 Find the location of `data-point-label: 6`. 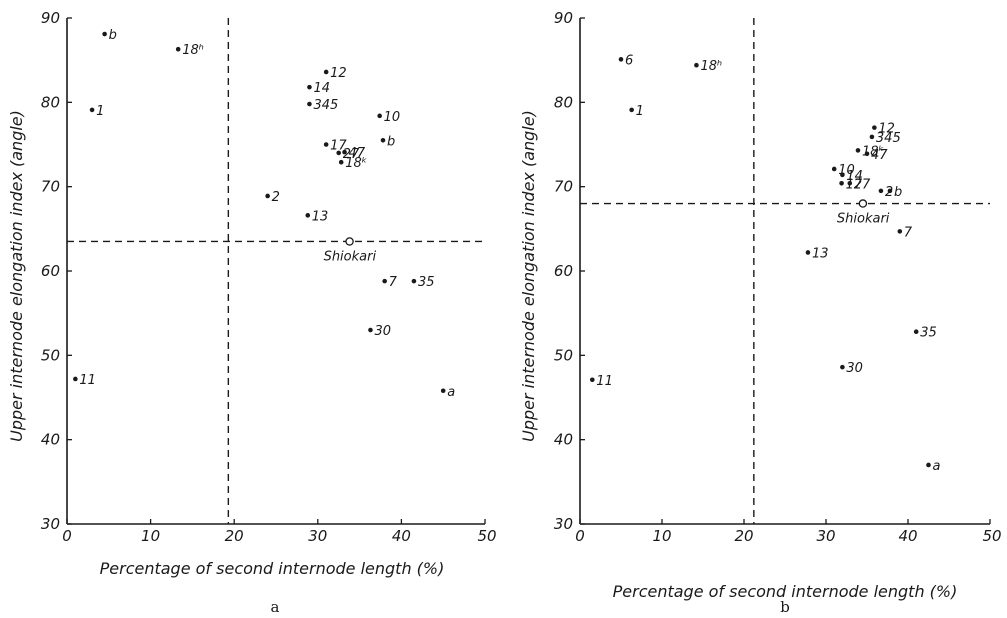

data-point-label: 6 is located at coordinates (629, 60).